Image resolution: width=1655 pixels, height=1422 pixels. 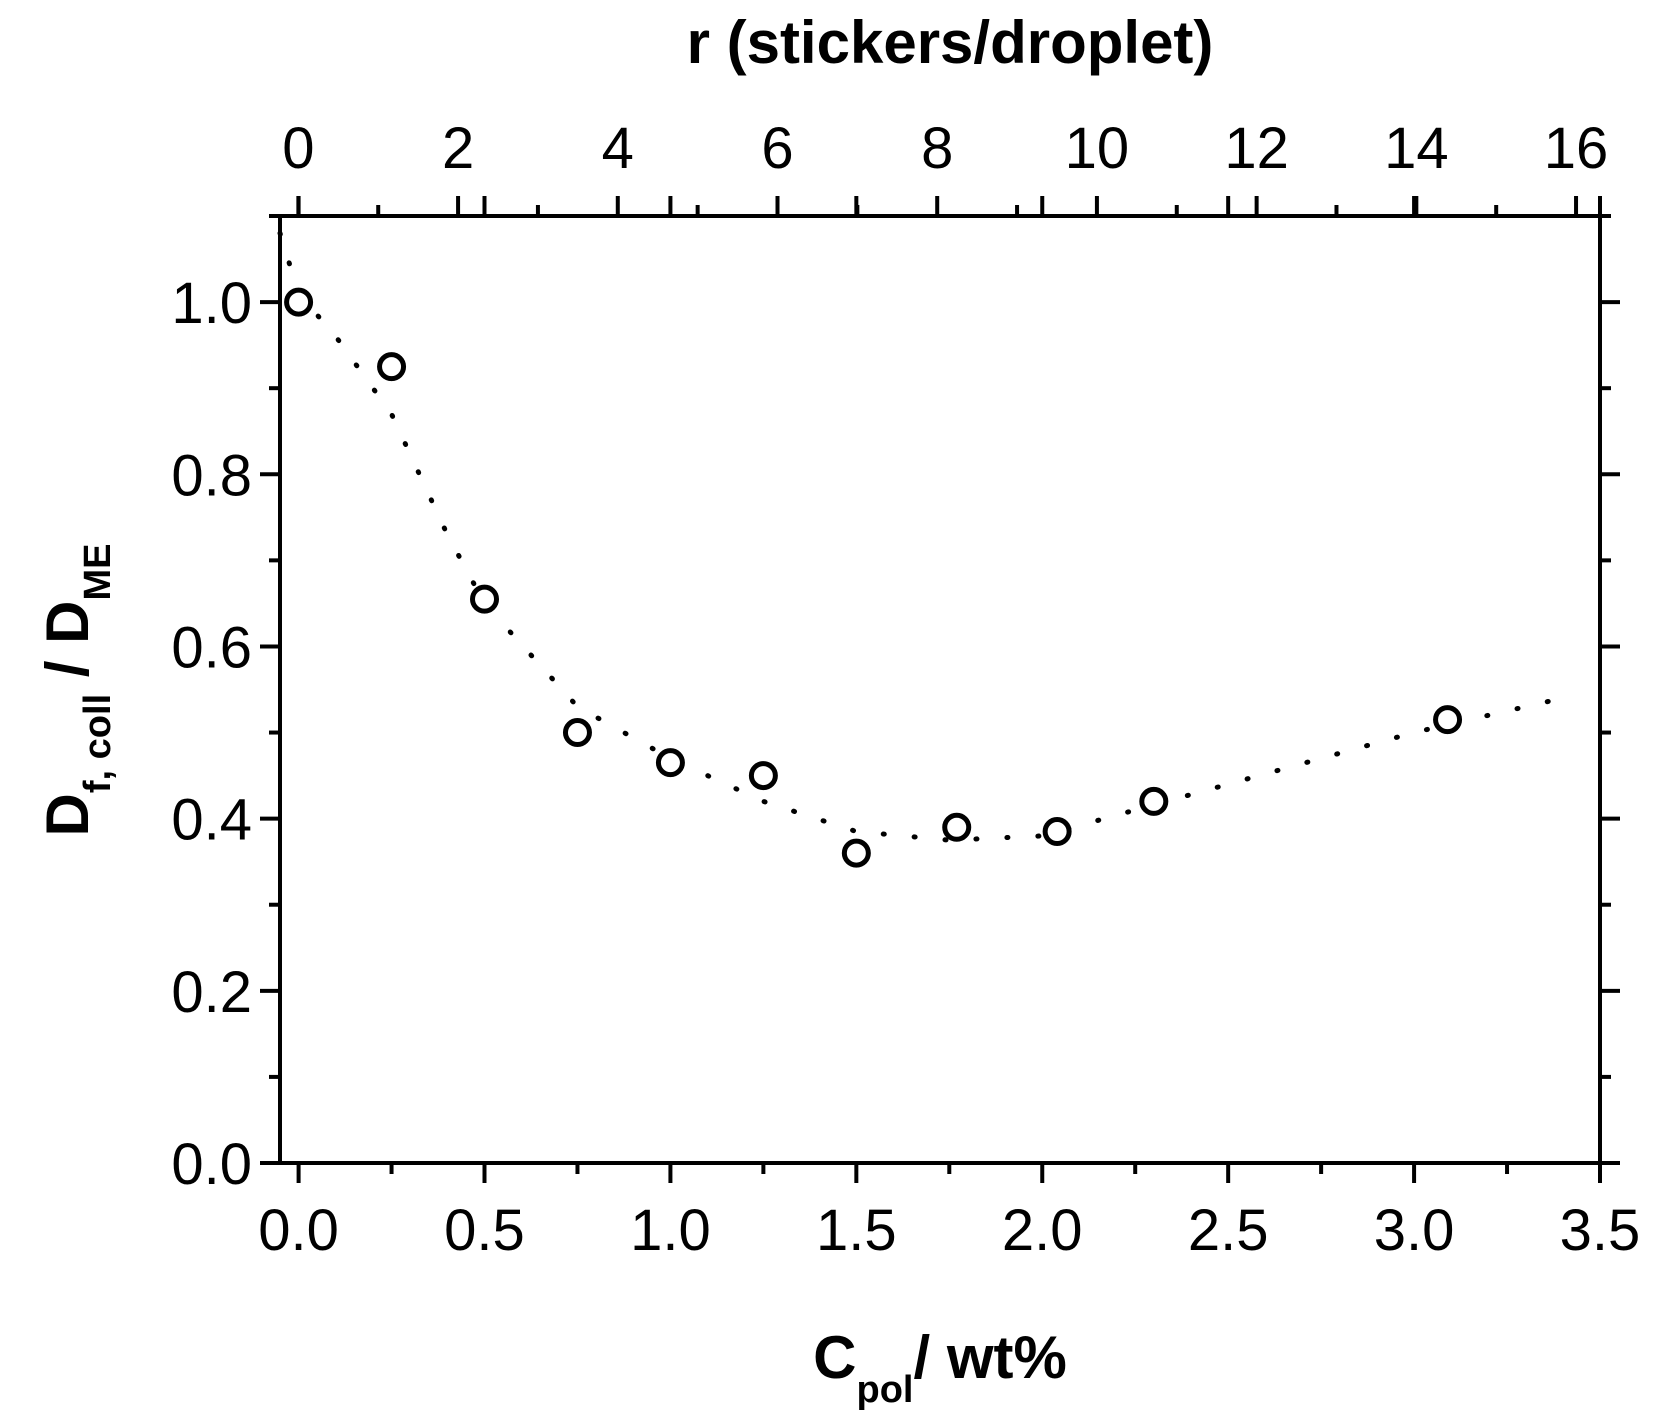 I want to click on x2-tick-label: 8, so click(x=937, y=148).